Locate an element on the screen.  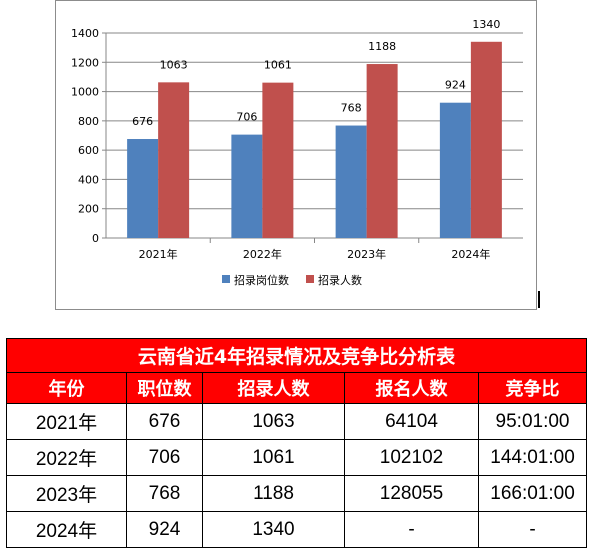
table-row: 2022年 706 1061 102102 144:01:00 is located at coordinates (297, 457).